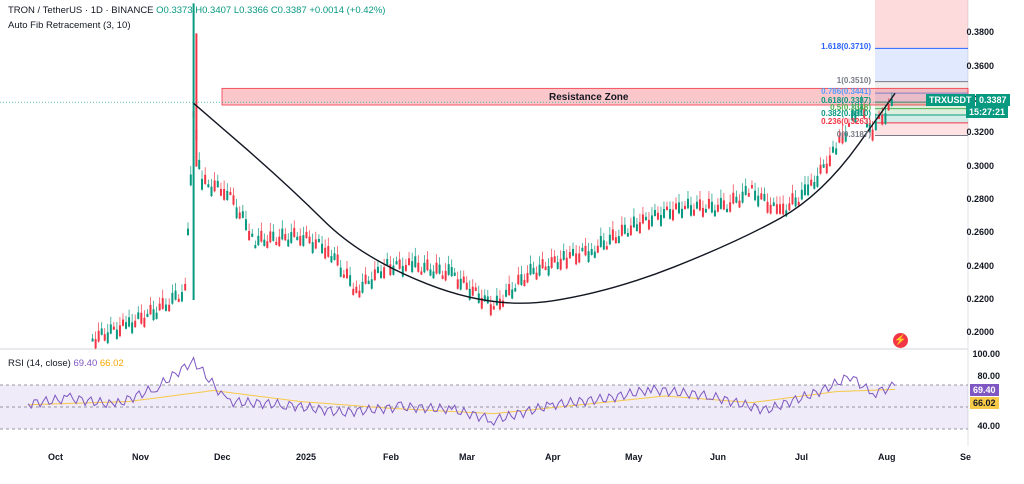  Describe the element at coordinates (213, 10) in the screenshot. I see `high-value: H0.3407` at that location.